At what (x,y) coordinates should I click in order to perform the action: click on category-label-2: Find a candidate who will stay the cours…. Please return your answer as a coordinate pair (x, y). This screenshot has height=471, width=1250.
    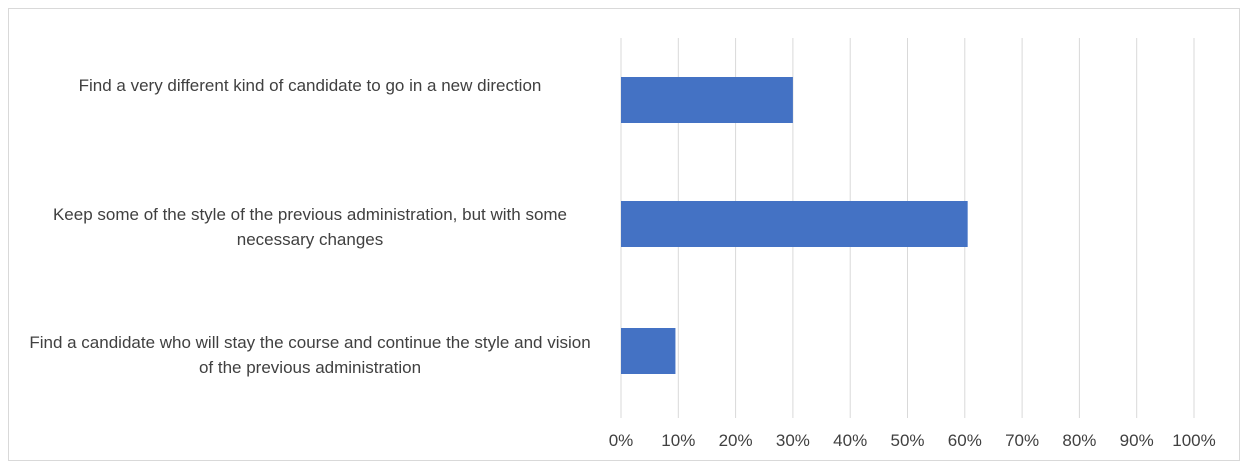
    Looking at the image, I should click on (310, 355).